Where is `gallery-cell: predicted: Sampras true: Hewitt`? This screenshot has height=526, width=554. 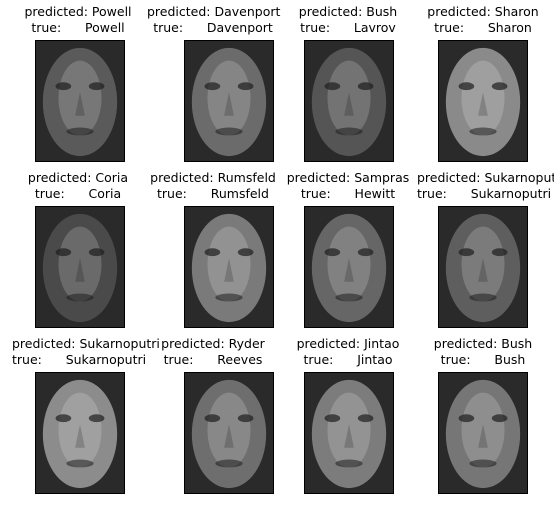
gallery-cell: predicted: Sampras true: Hewitt is located at coordinates (348, 255).